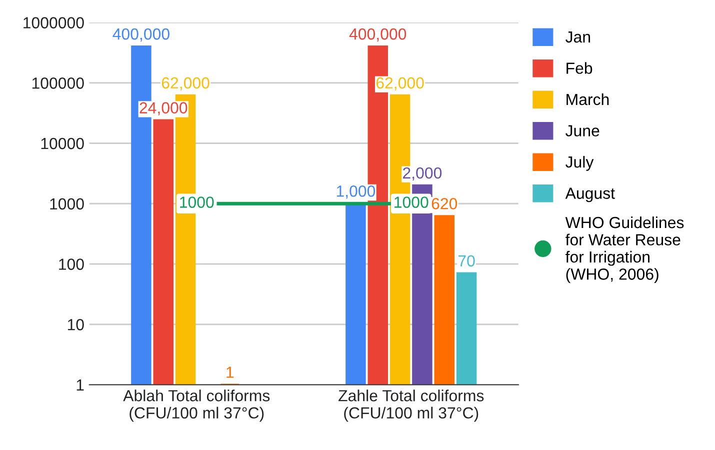  Describe the element at coordinates (583, 130) in the screenshot. I see `legend-label: June` at that location.